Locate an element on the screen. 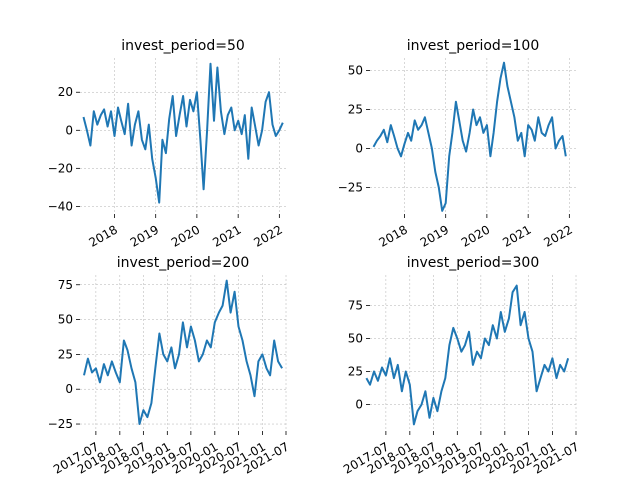 Image resolution: width=640 pixels, height=480 pixels. subplot-title: invest_period=50 is located at coordinates (183, 46).